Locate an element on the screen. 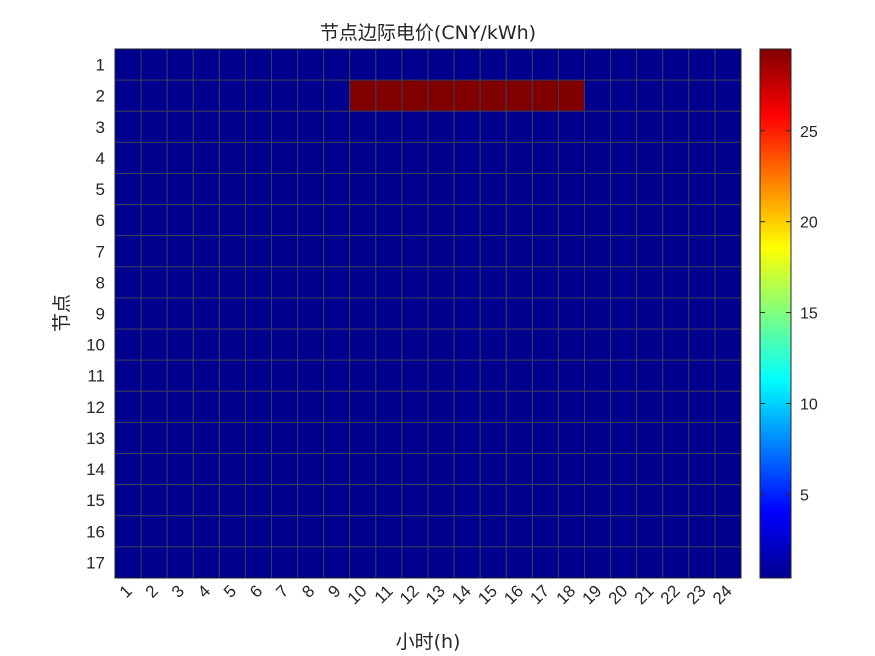 The width and height of the screenshot is (875, 656). y-tick-label: 9 is located at coordinates (100, 314).